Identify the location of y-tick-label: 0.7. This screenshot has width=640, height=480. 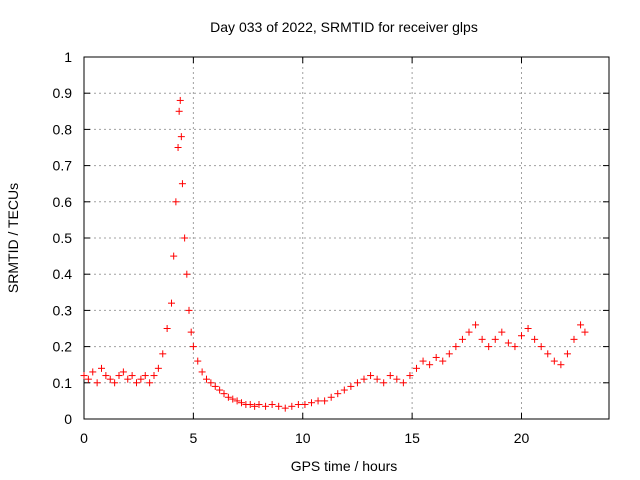
(63, 166).